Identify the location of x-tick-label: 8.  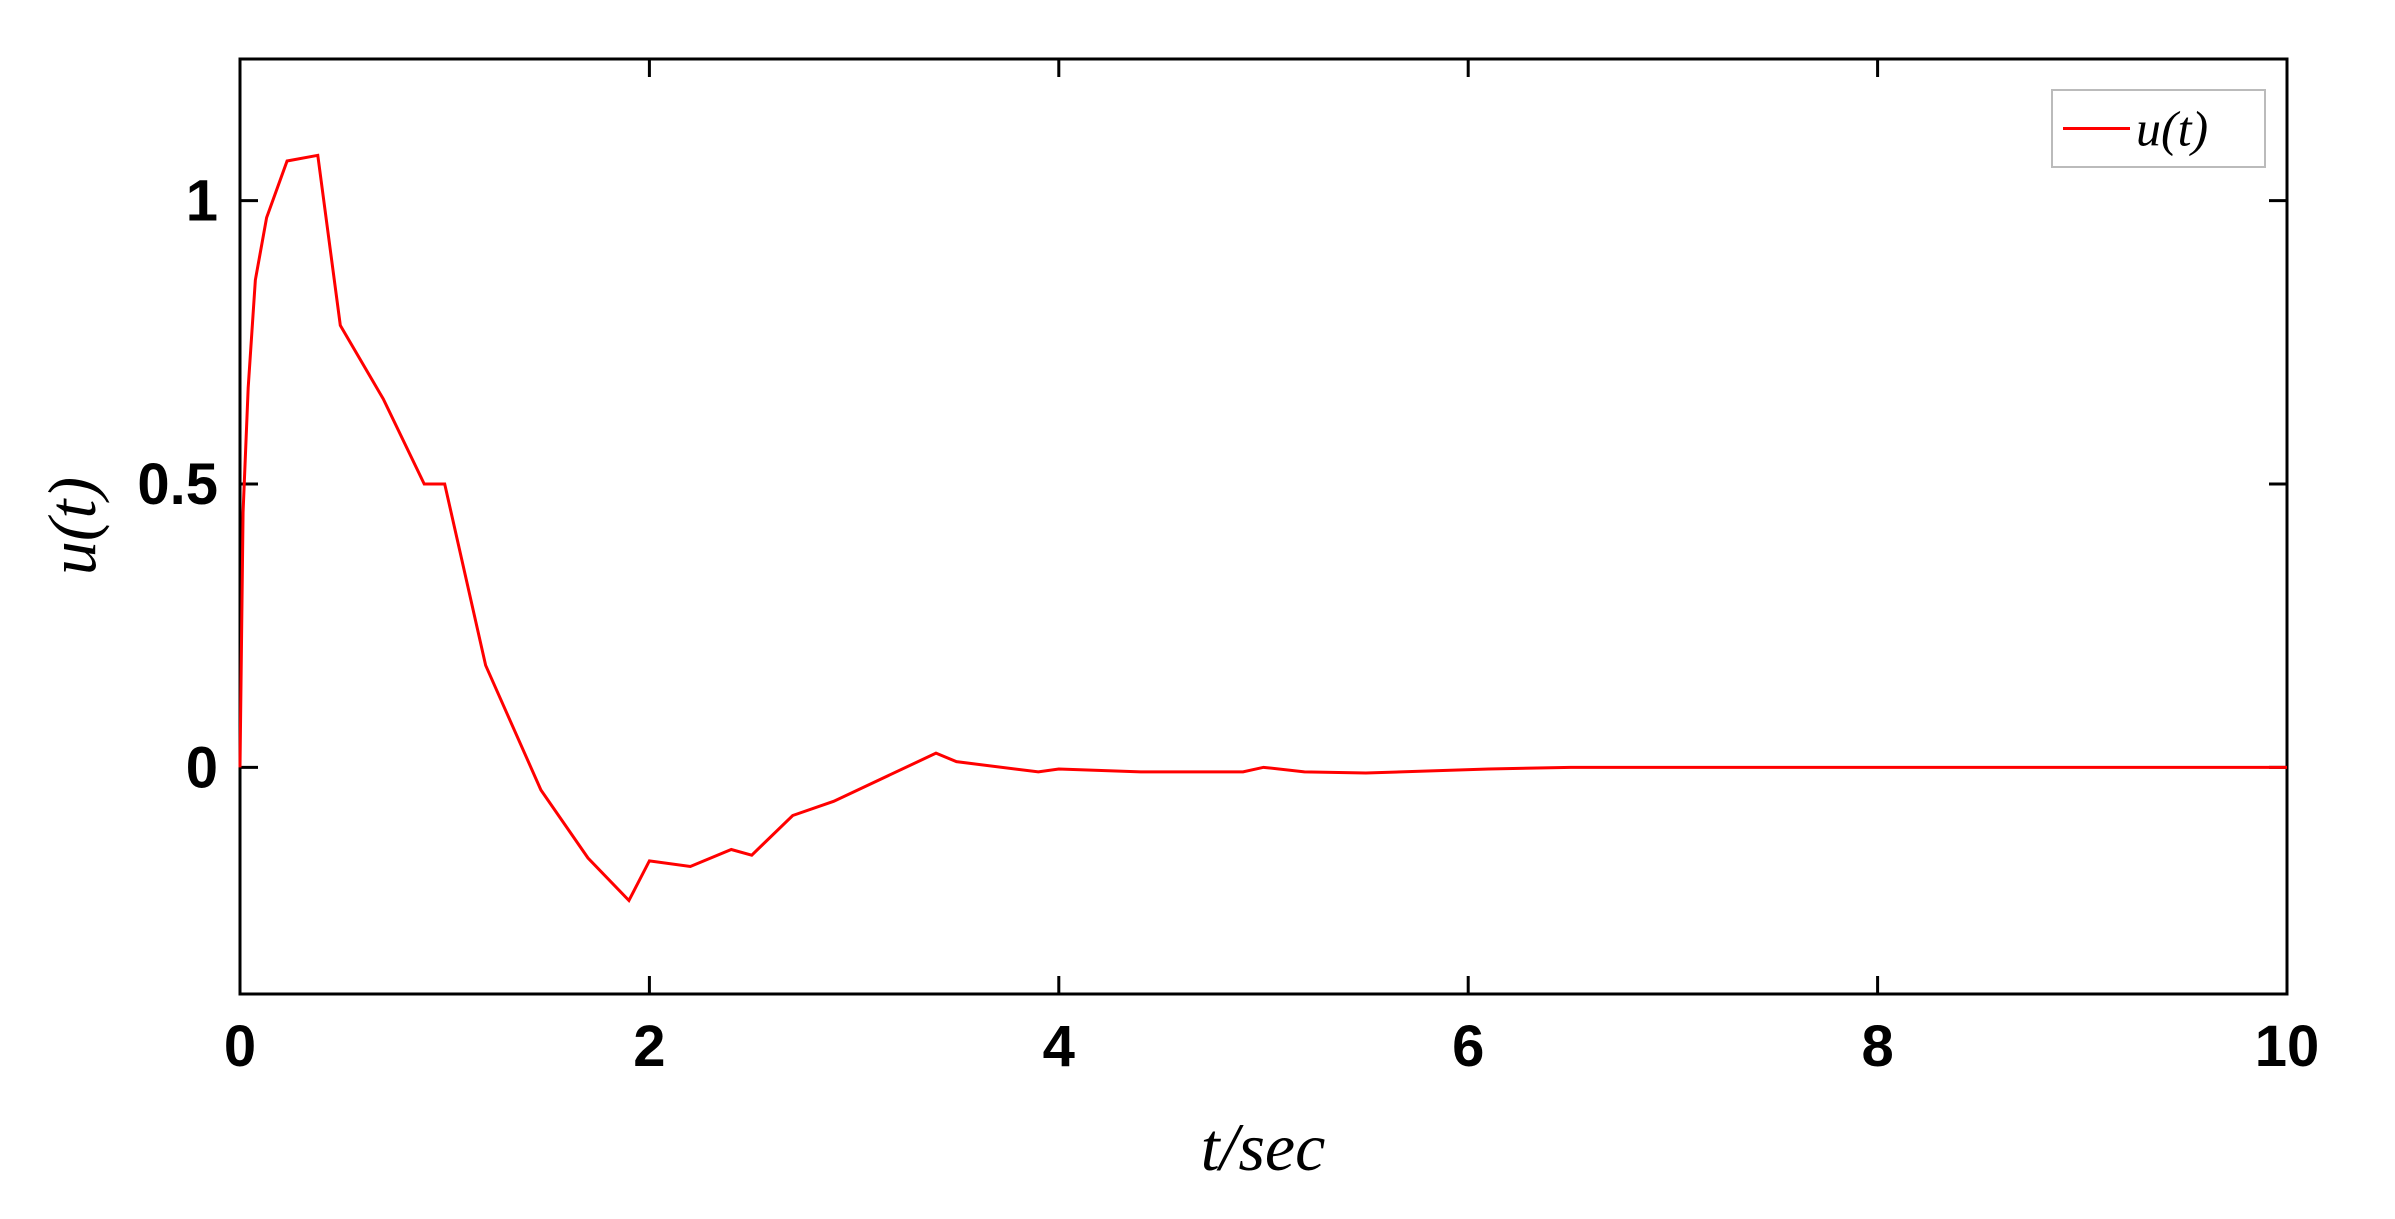
(1877, 1046).